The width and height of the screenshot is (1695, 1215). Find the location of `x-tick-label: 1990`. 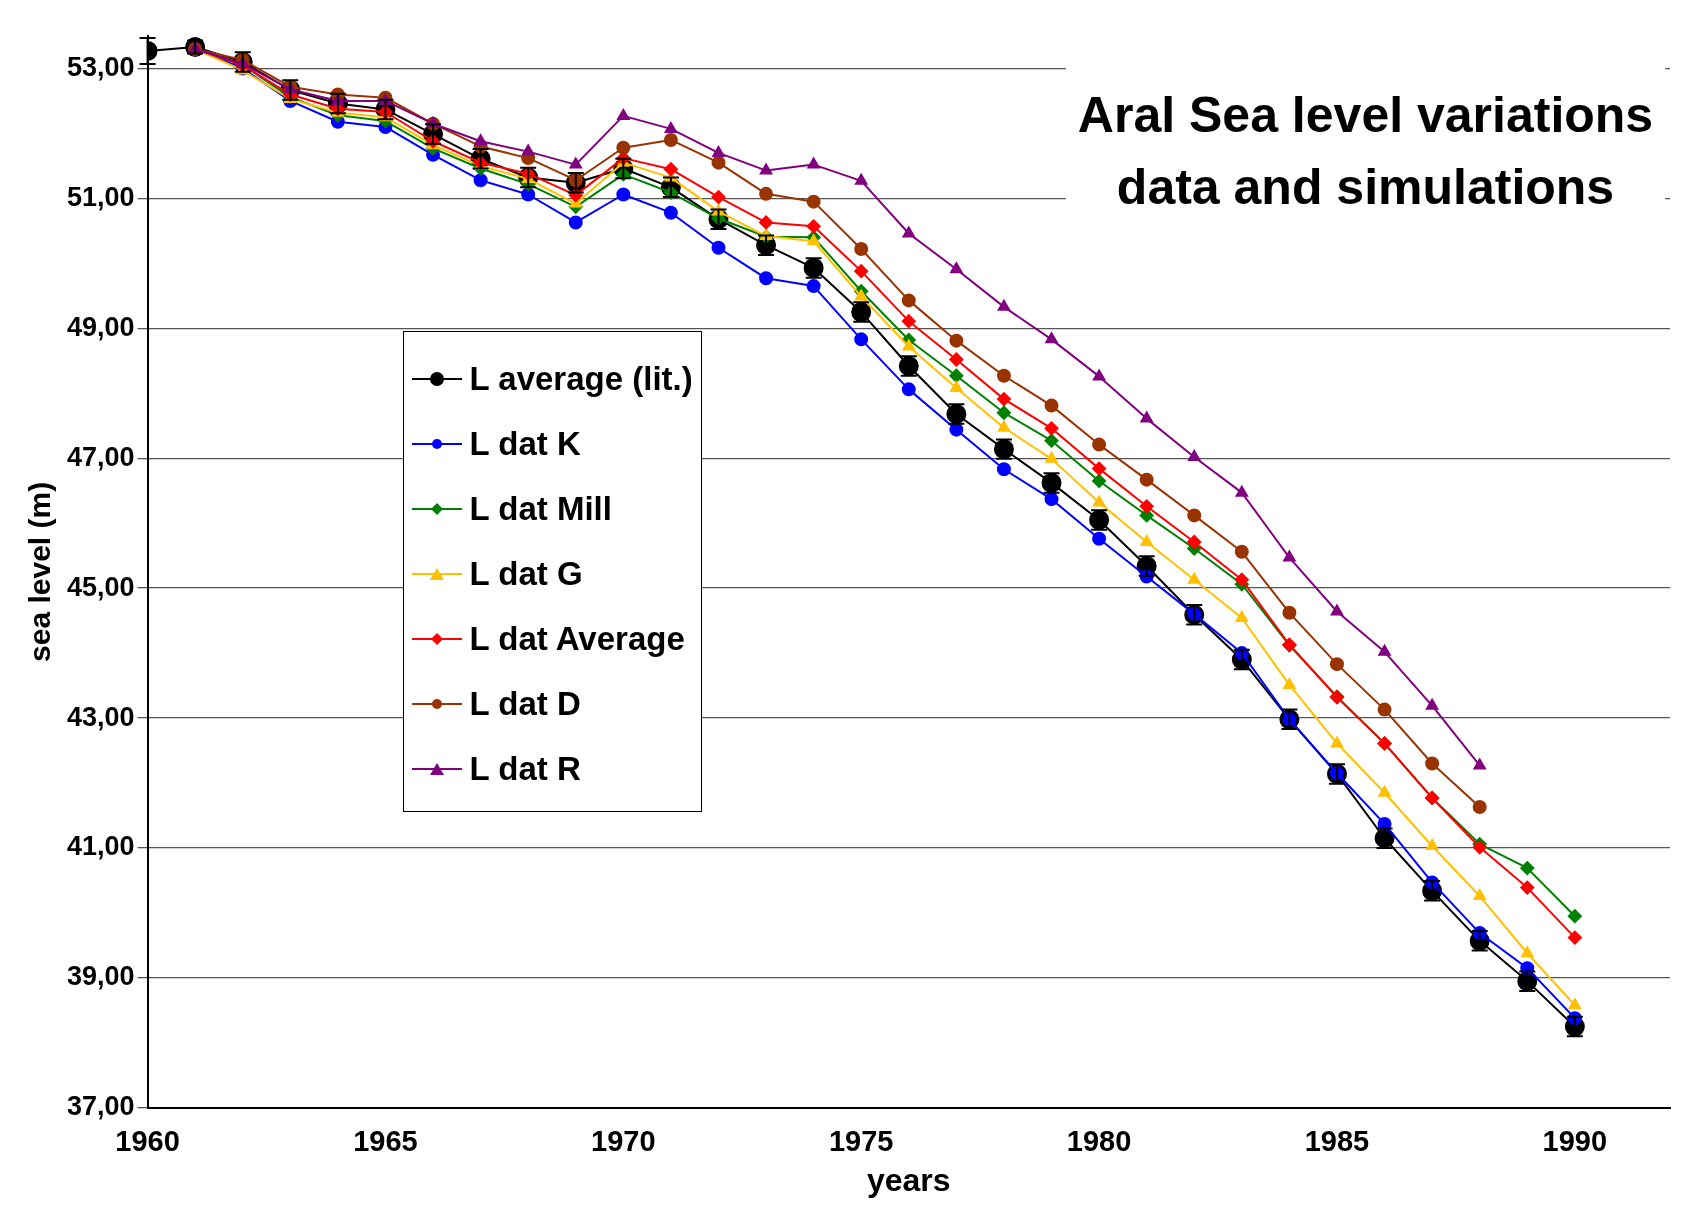

x-tick-label: 1990 is located at coordinates (1575, 1141).